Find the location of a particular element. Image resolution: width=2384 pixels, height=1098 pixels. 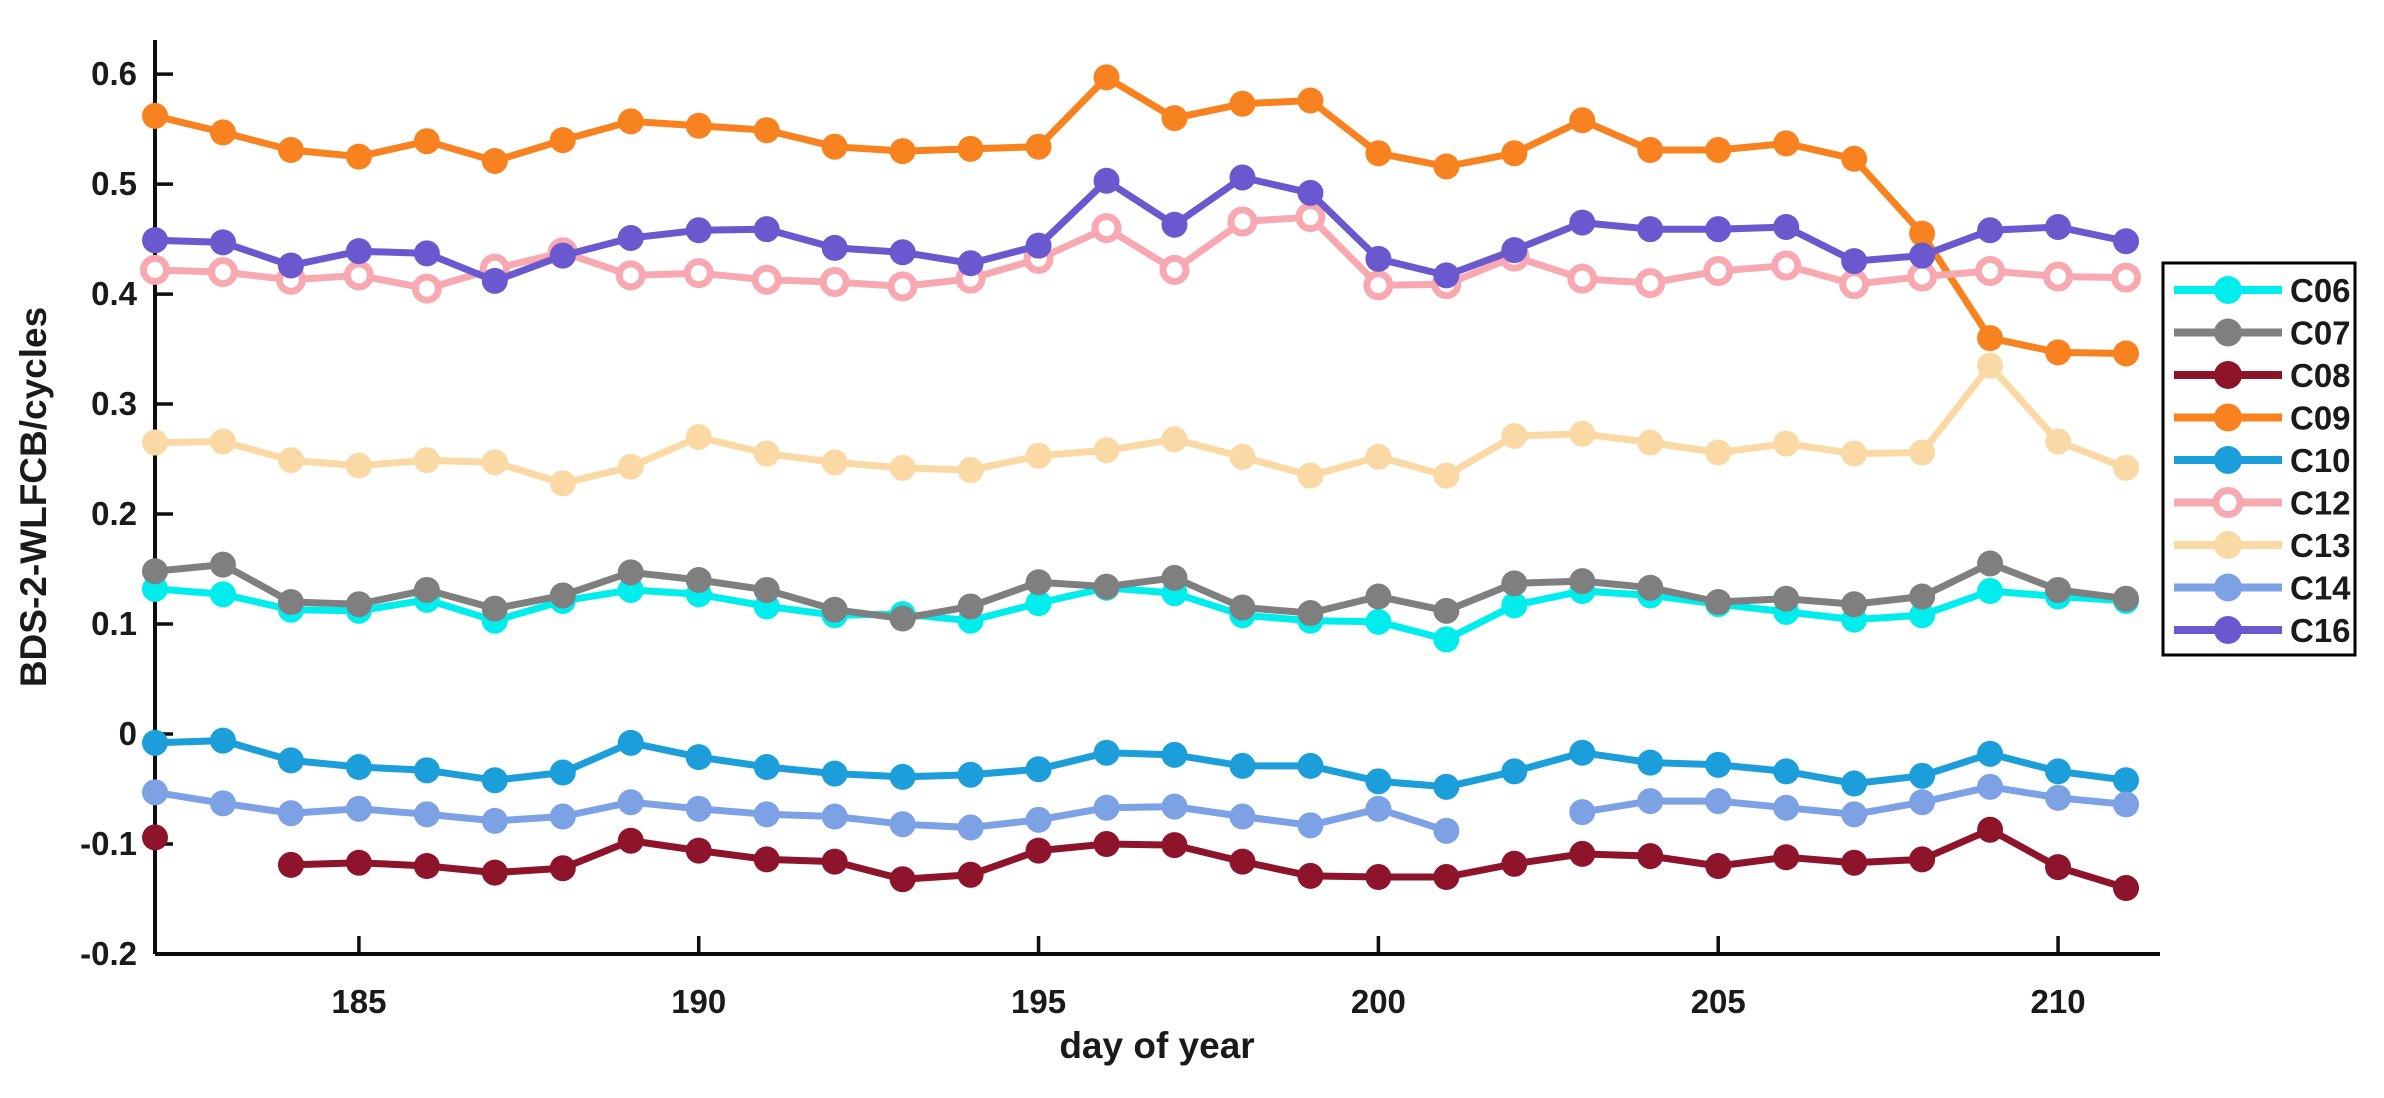

legend-item-c10: C10 is located at coordinates (2262, 460).